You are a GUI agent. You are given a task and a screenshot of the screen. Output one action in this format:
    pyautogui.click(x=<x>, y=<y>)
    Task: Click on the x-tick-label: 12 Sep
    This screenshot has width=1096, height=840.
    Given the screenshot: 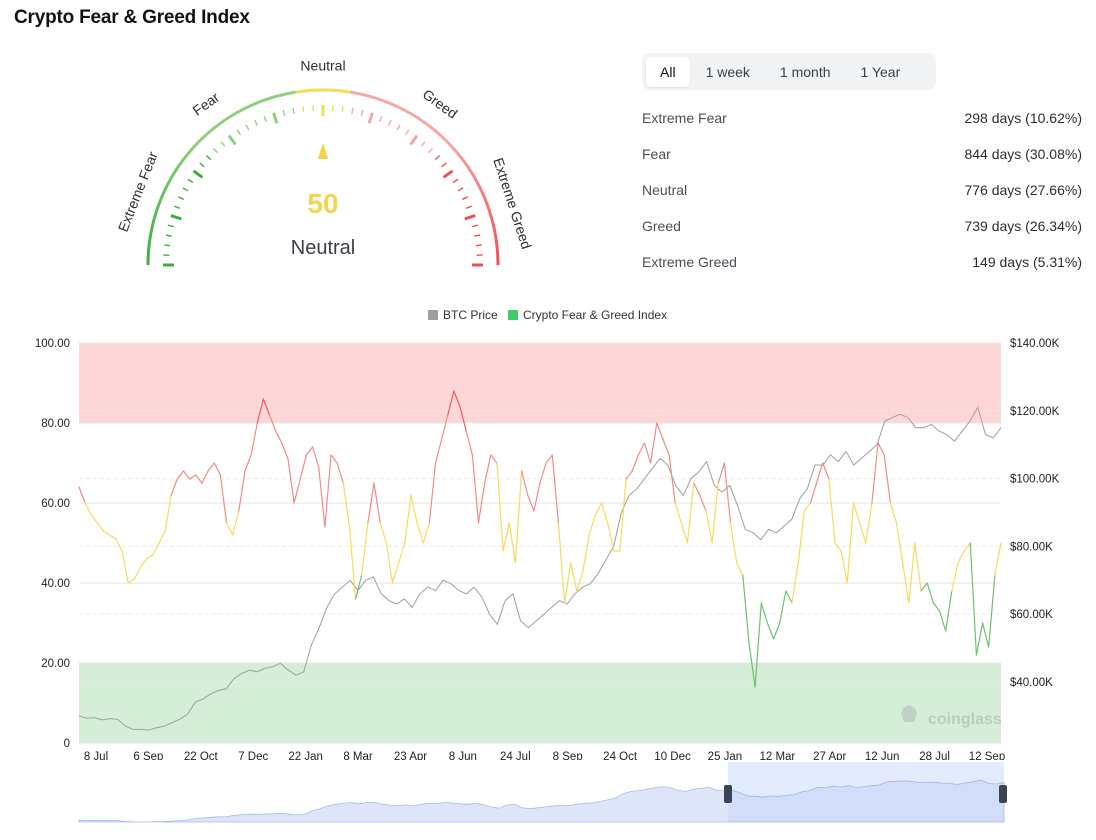 What is the action you would take?
    pyautogui.click(x=987, y=755)
    